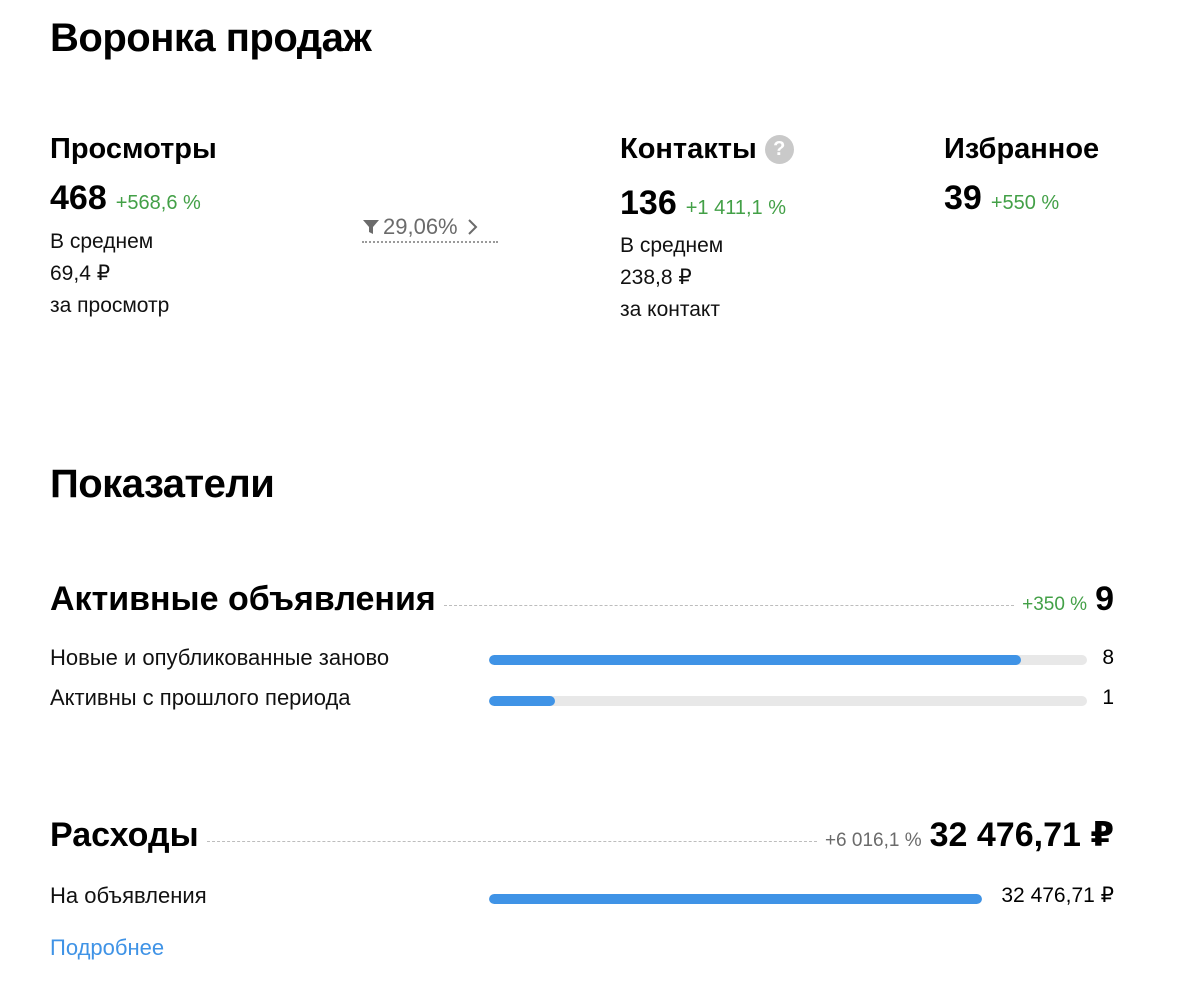 Image resolution: width=1200 pixels, height=996 pixels. I want to click on views-stat: 468 +568,6 %, so click(125, 198).